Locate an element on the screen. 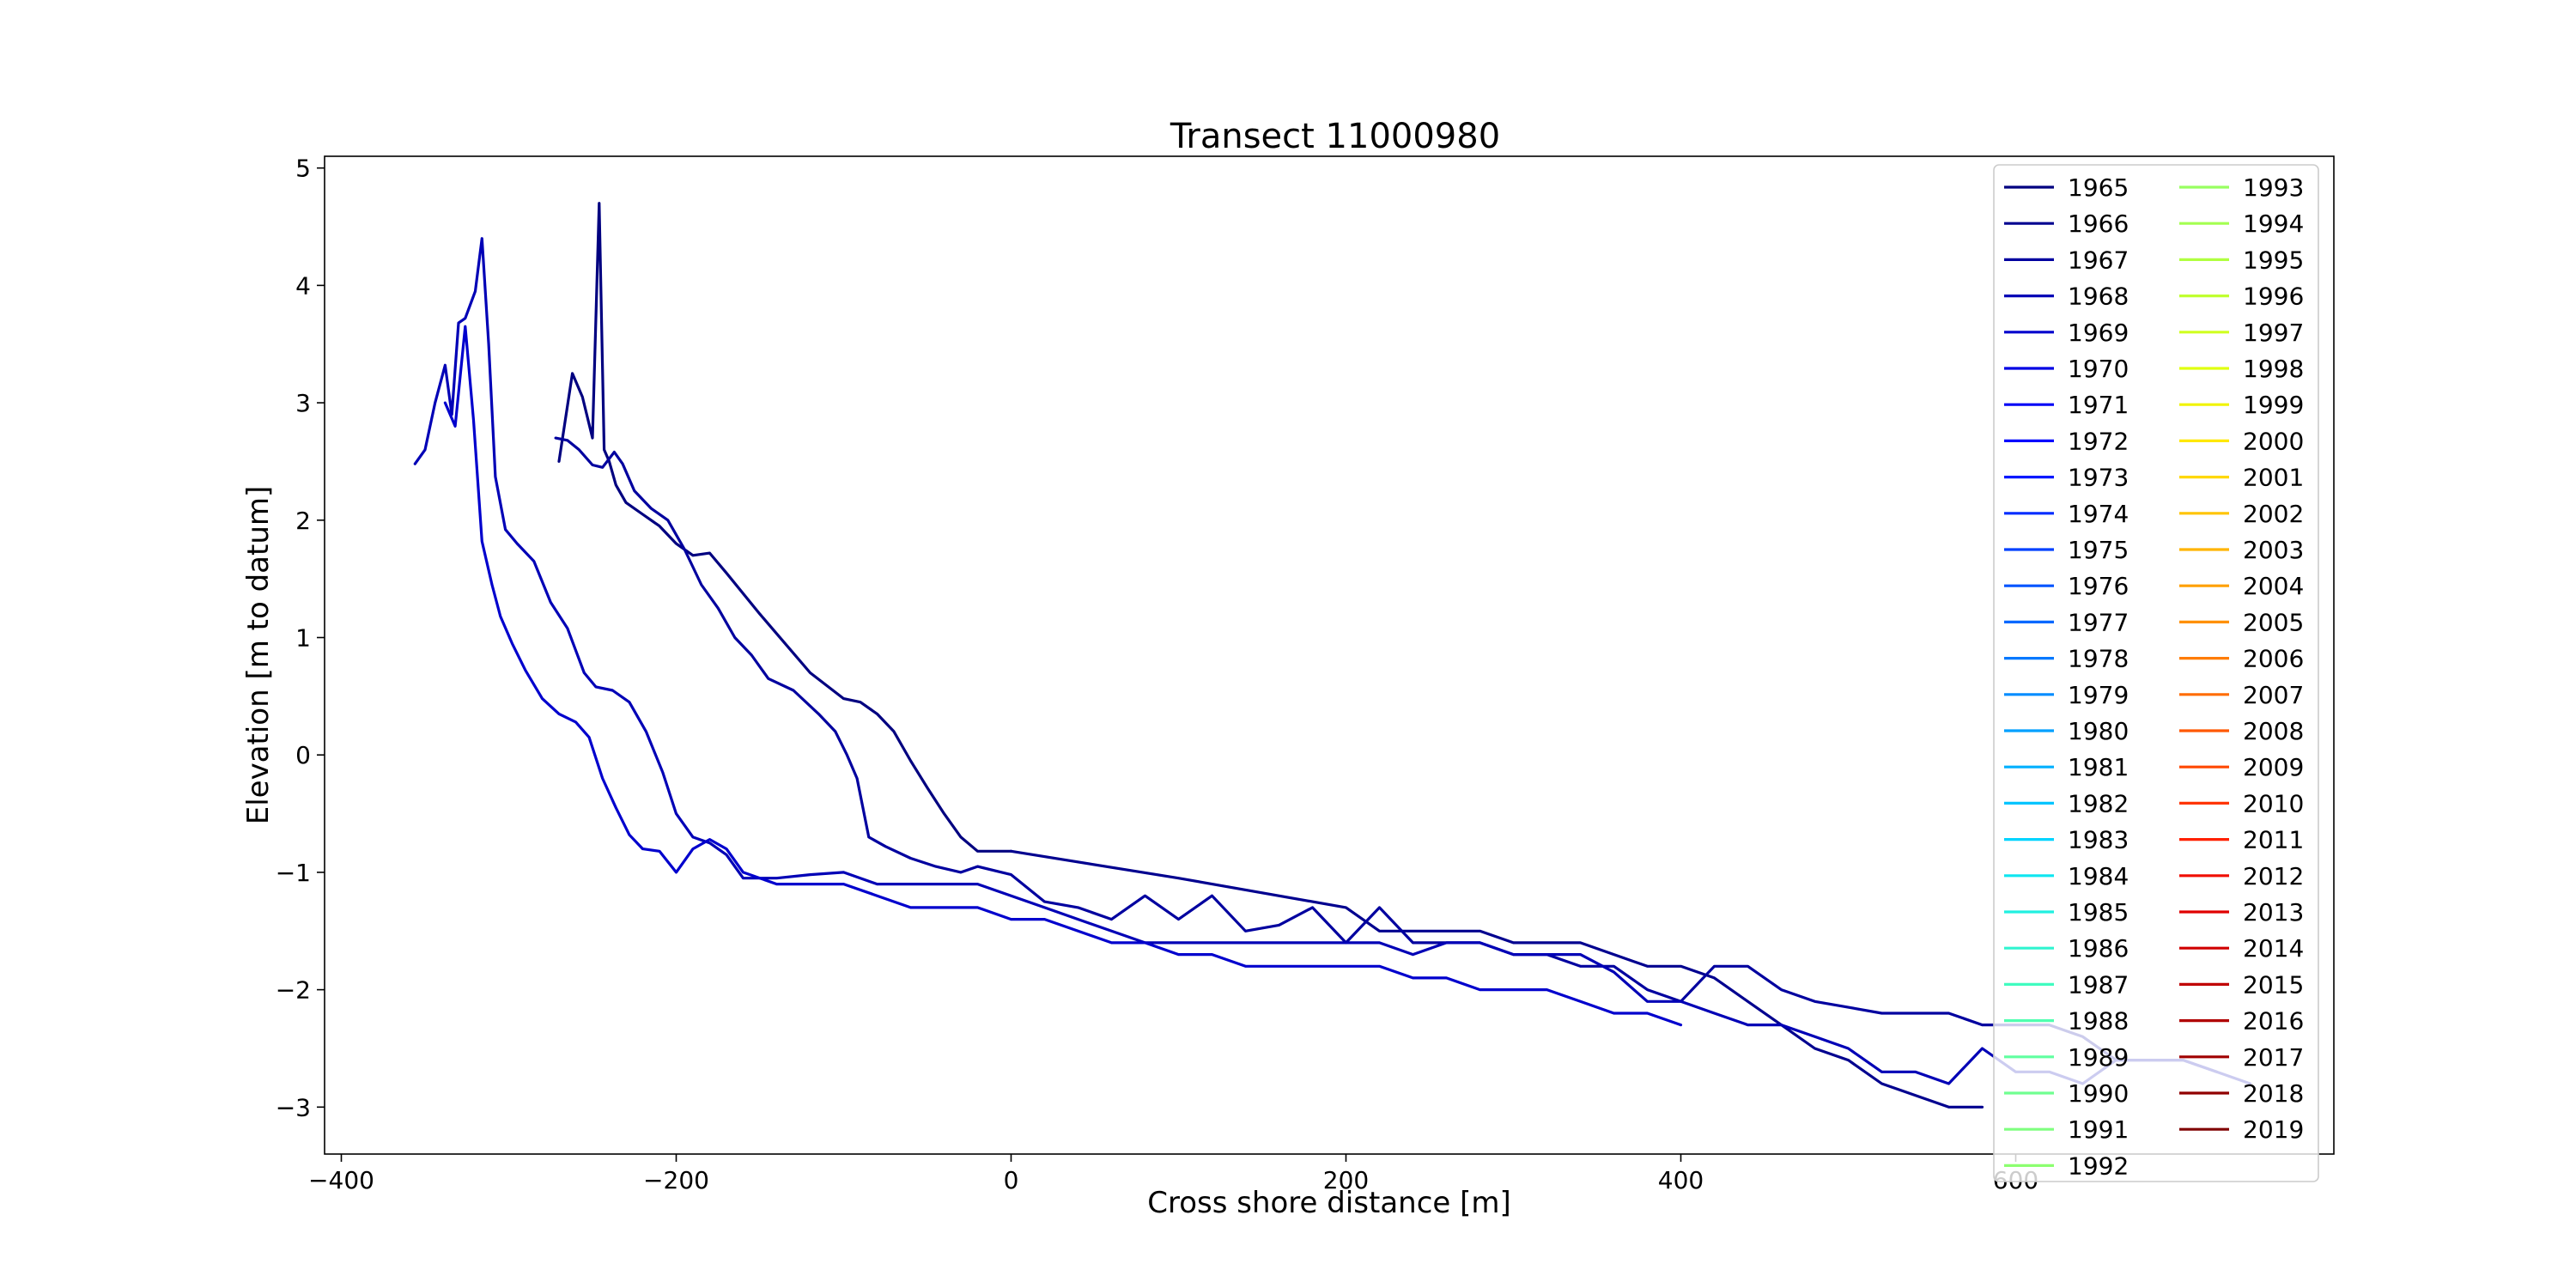 Image resolution: width=2576 pixels, height=1288 pixels. legend-label: 1970 is located at coordinates (2098, 369).